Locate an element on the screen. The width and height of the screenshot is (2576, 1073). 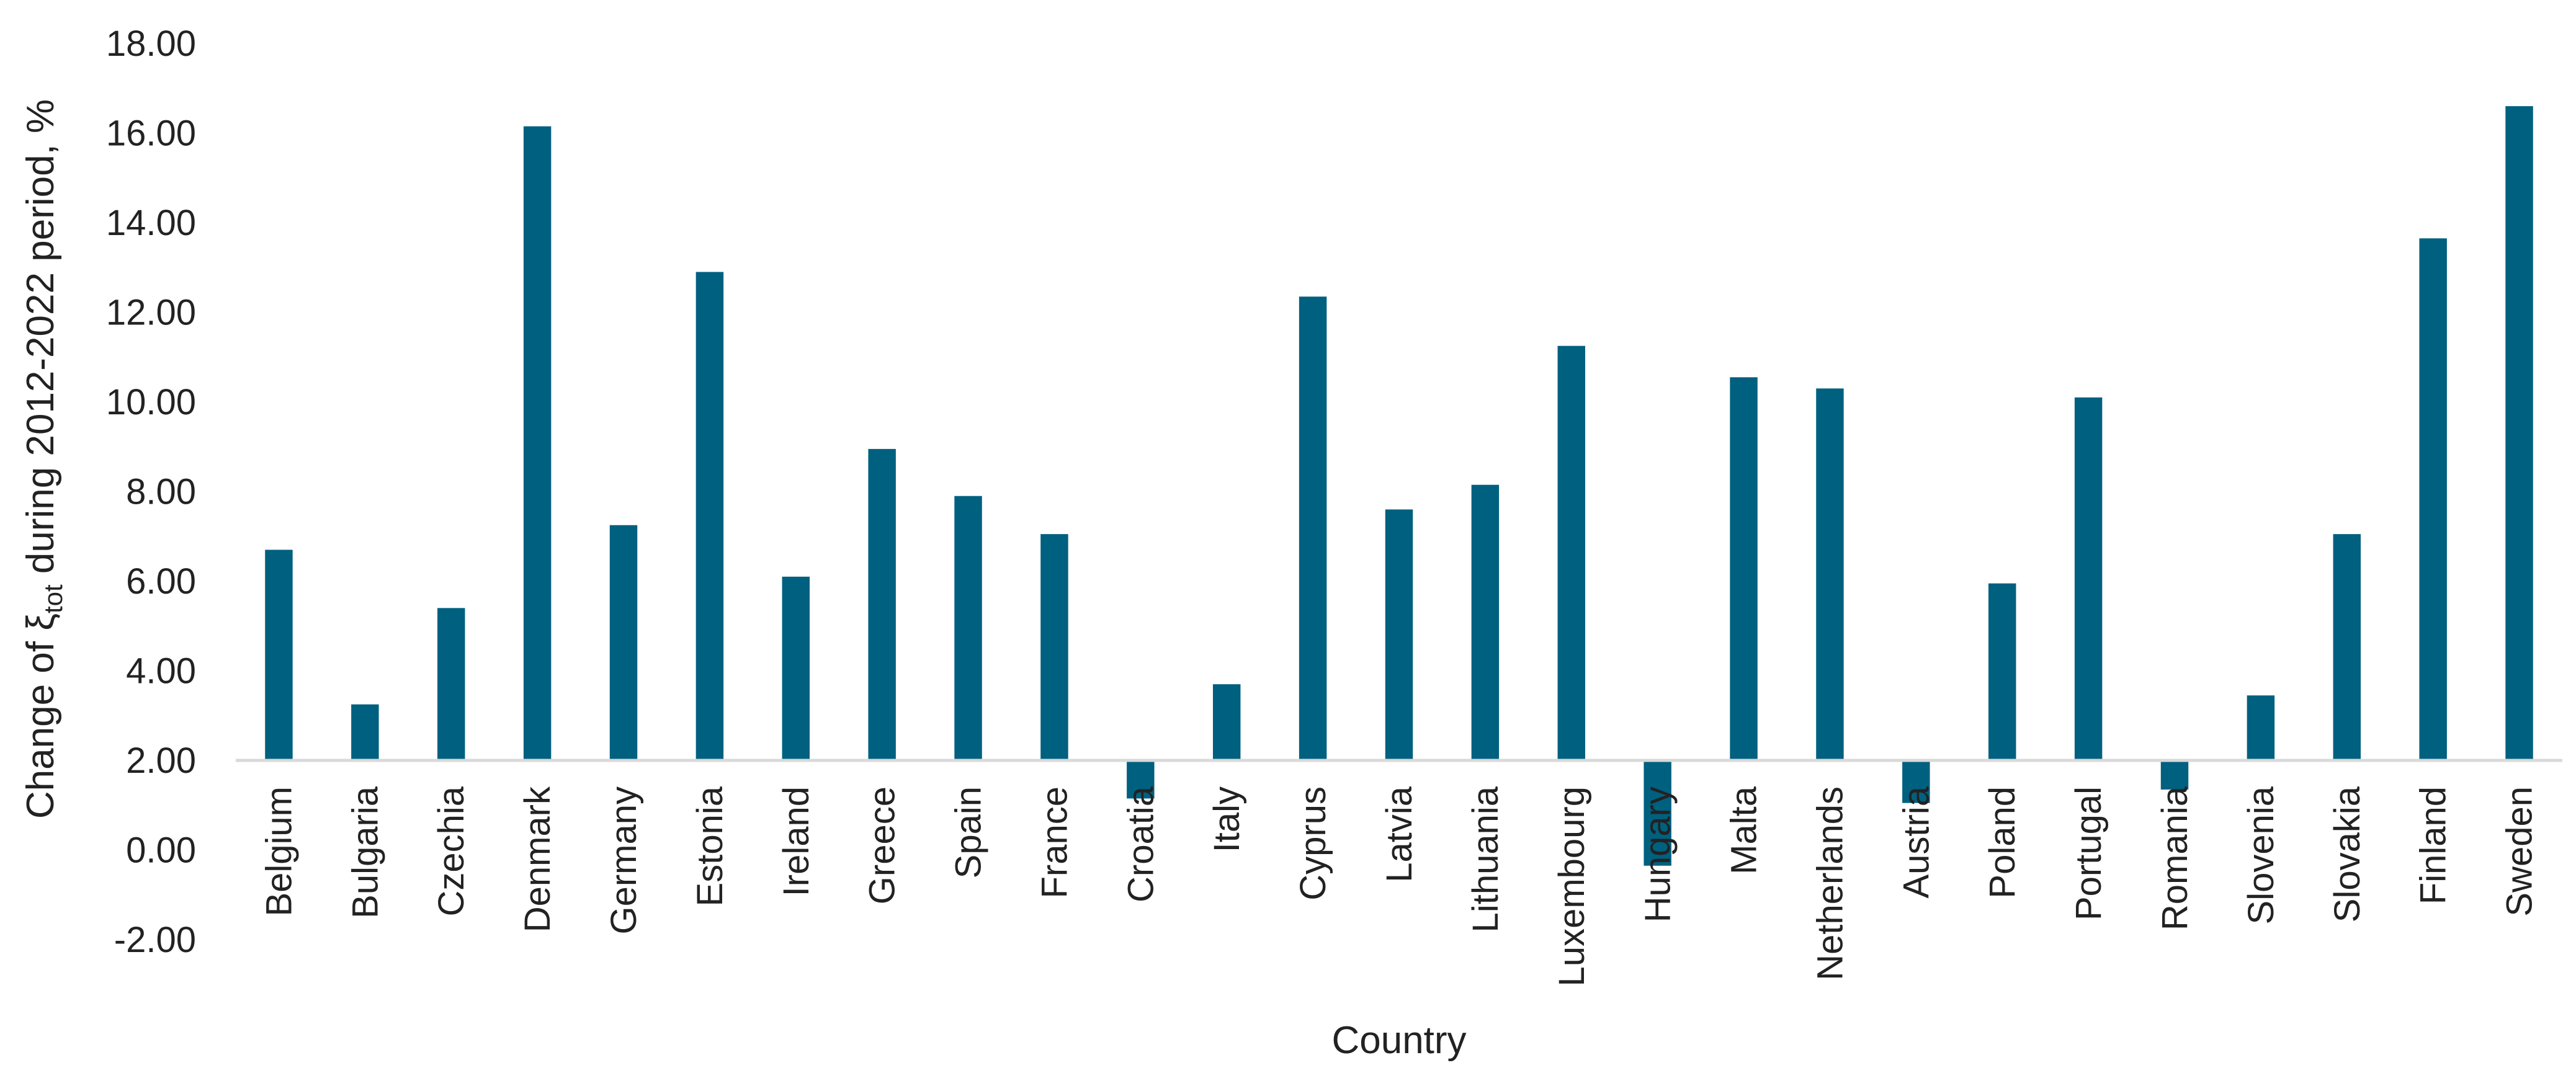
x-tick-label: Luxembourg is located at coordinates (1572, 886).